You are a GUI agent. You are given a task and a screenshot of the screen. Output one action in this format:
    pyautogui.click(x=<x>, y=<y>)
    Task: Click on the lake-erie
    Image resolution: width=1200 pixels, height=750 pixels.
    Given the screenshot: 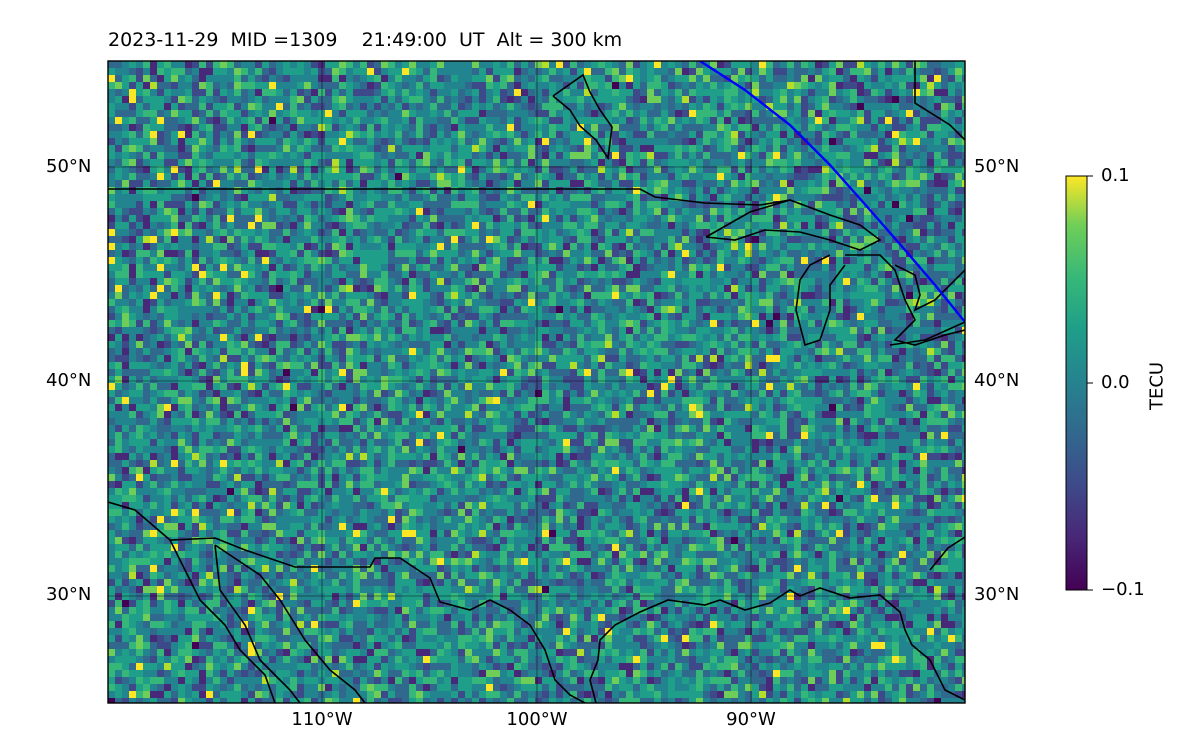 What is the action you would take?
    pyautogui.click(x=927, y=333)
    